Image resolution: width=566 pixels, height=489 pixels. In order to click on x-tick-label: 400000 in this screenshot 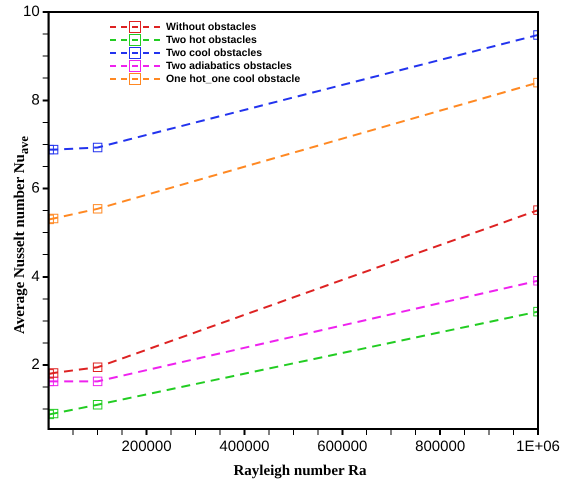, I will do `click(244, 447)`.